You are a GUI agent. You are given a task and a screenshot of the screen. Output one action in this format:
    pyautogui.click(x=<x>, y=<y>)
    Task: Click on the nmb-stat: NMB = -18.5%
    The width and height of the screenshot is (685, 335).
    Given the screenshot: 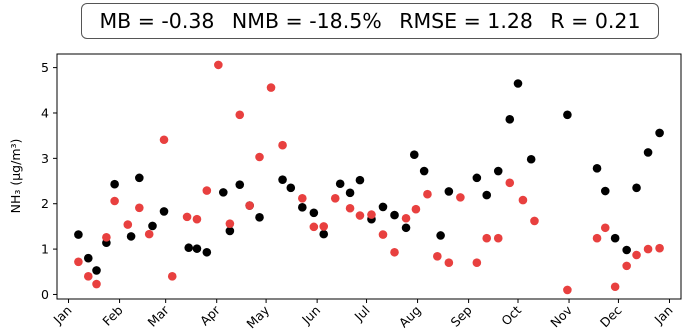 What is the action you would take?
    pyautogui.click(x=306, y=21)
    